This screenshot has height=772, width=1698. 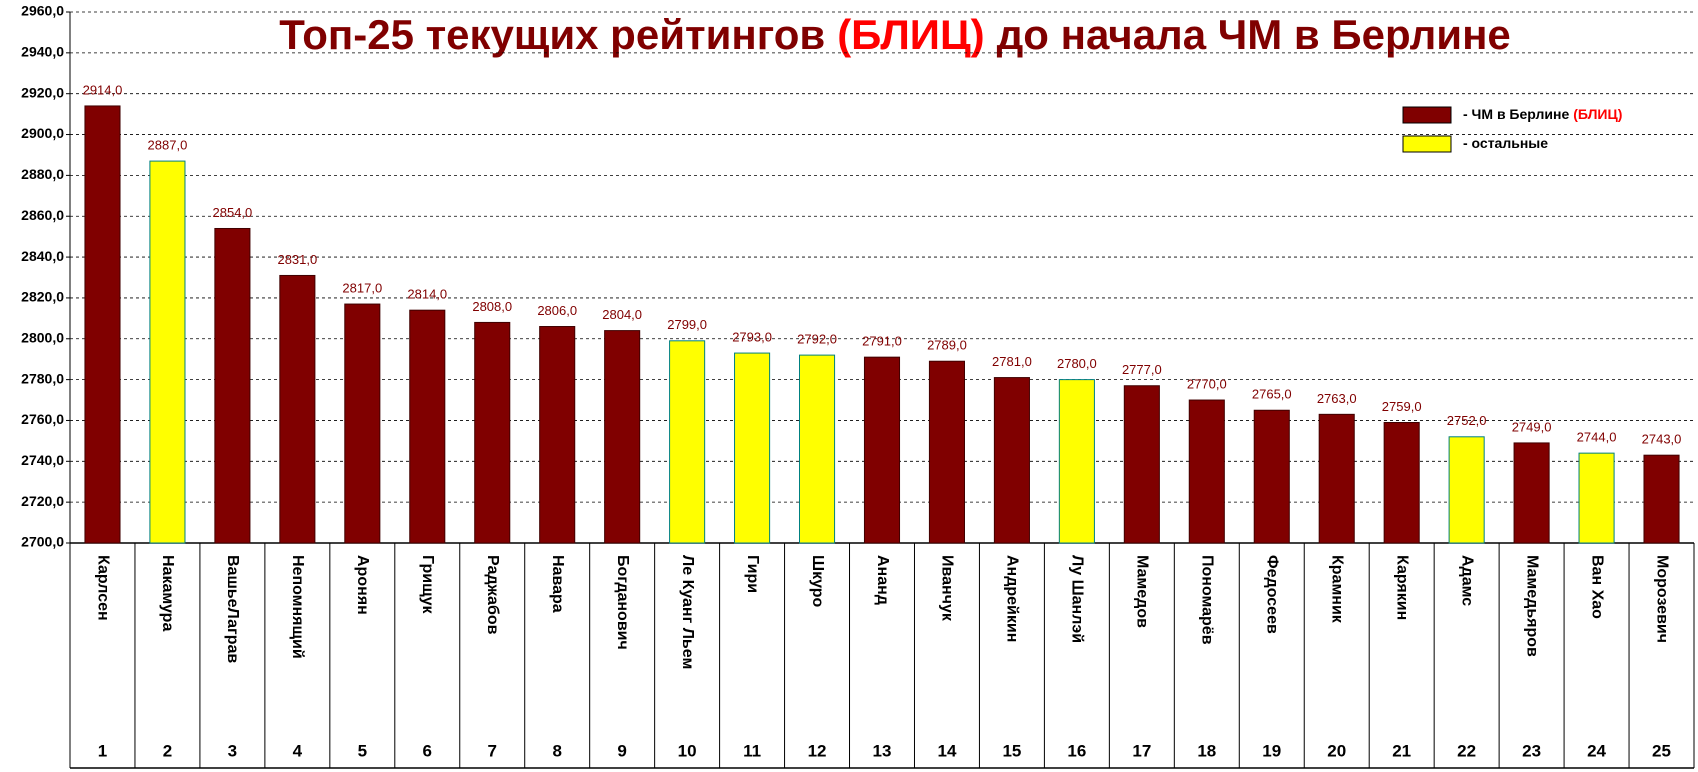 I want to click on x-tick-label: Карякин, so click(x=1401, y=587).